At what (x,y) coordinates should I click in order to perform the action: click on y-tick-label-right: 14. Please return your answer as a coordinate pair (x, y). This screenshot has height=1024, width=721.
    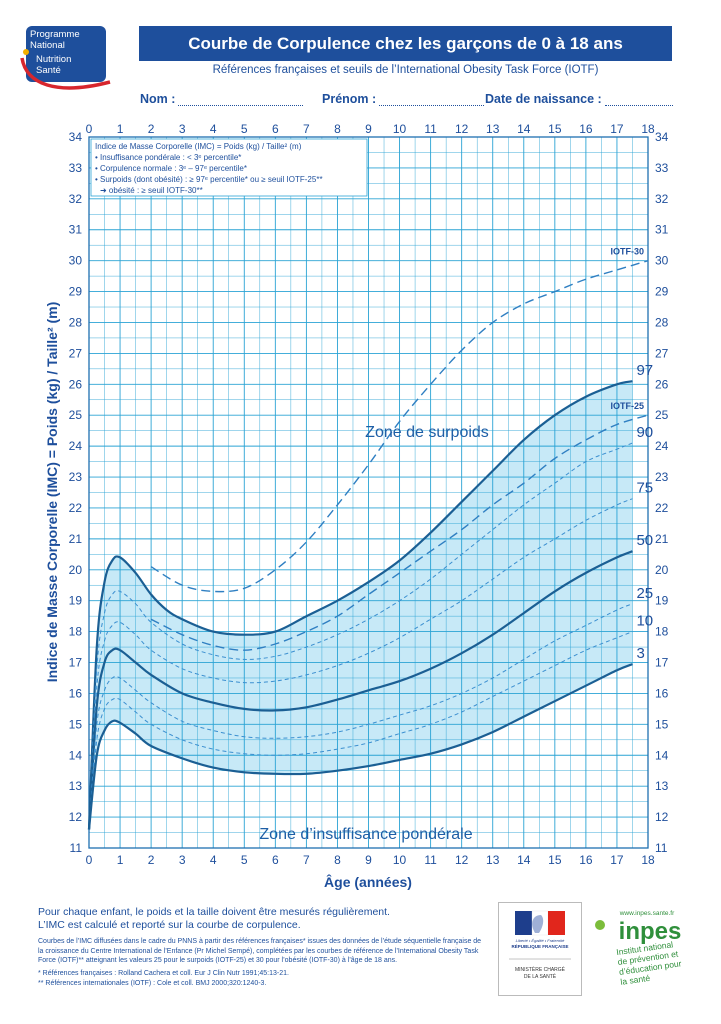
    Looking at the image, I should click on (662, 755).